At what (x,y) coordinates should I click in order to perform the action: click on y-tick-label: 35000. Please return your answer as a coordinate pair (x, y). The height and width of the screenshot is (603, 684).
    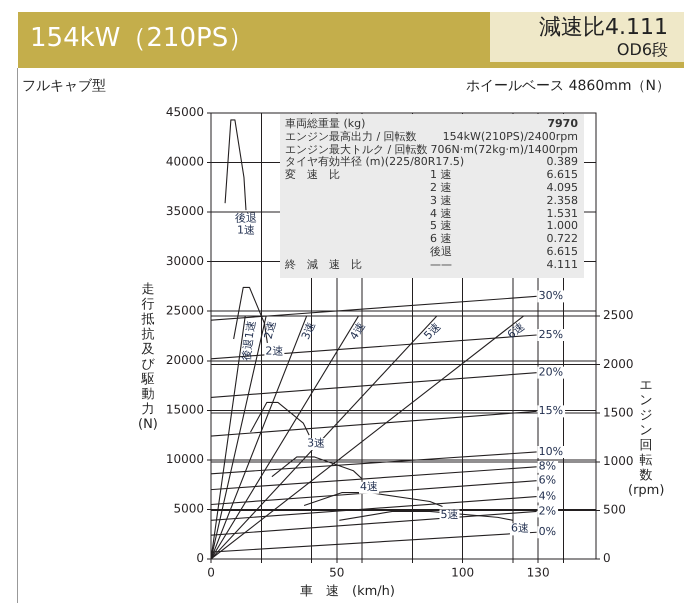
    Looking at the image, I should click on (185, 211).